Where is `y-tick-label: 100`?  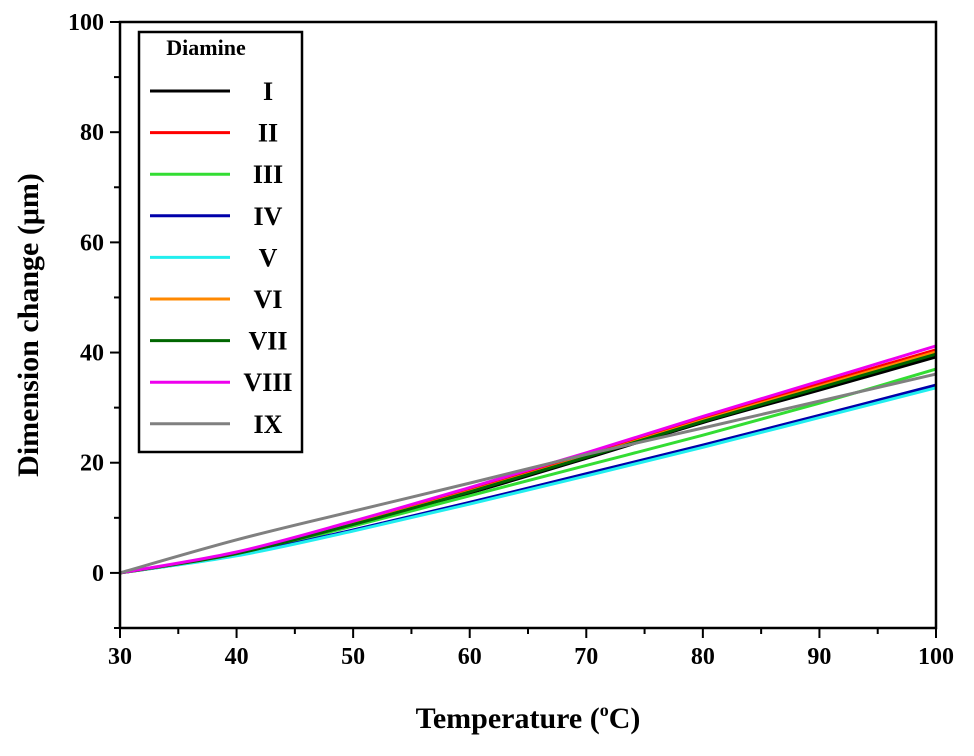
y-tick-label: 100 is located at coordinates (86, 23).